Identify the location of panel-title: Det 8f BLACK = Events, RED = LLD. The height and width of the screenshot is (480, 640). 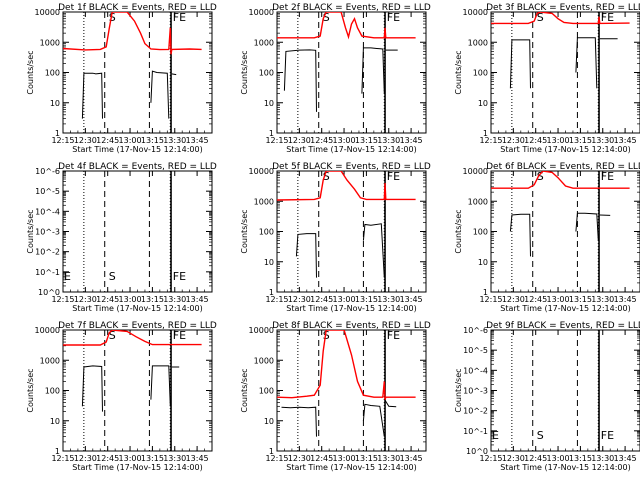
(351, 326).